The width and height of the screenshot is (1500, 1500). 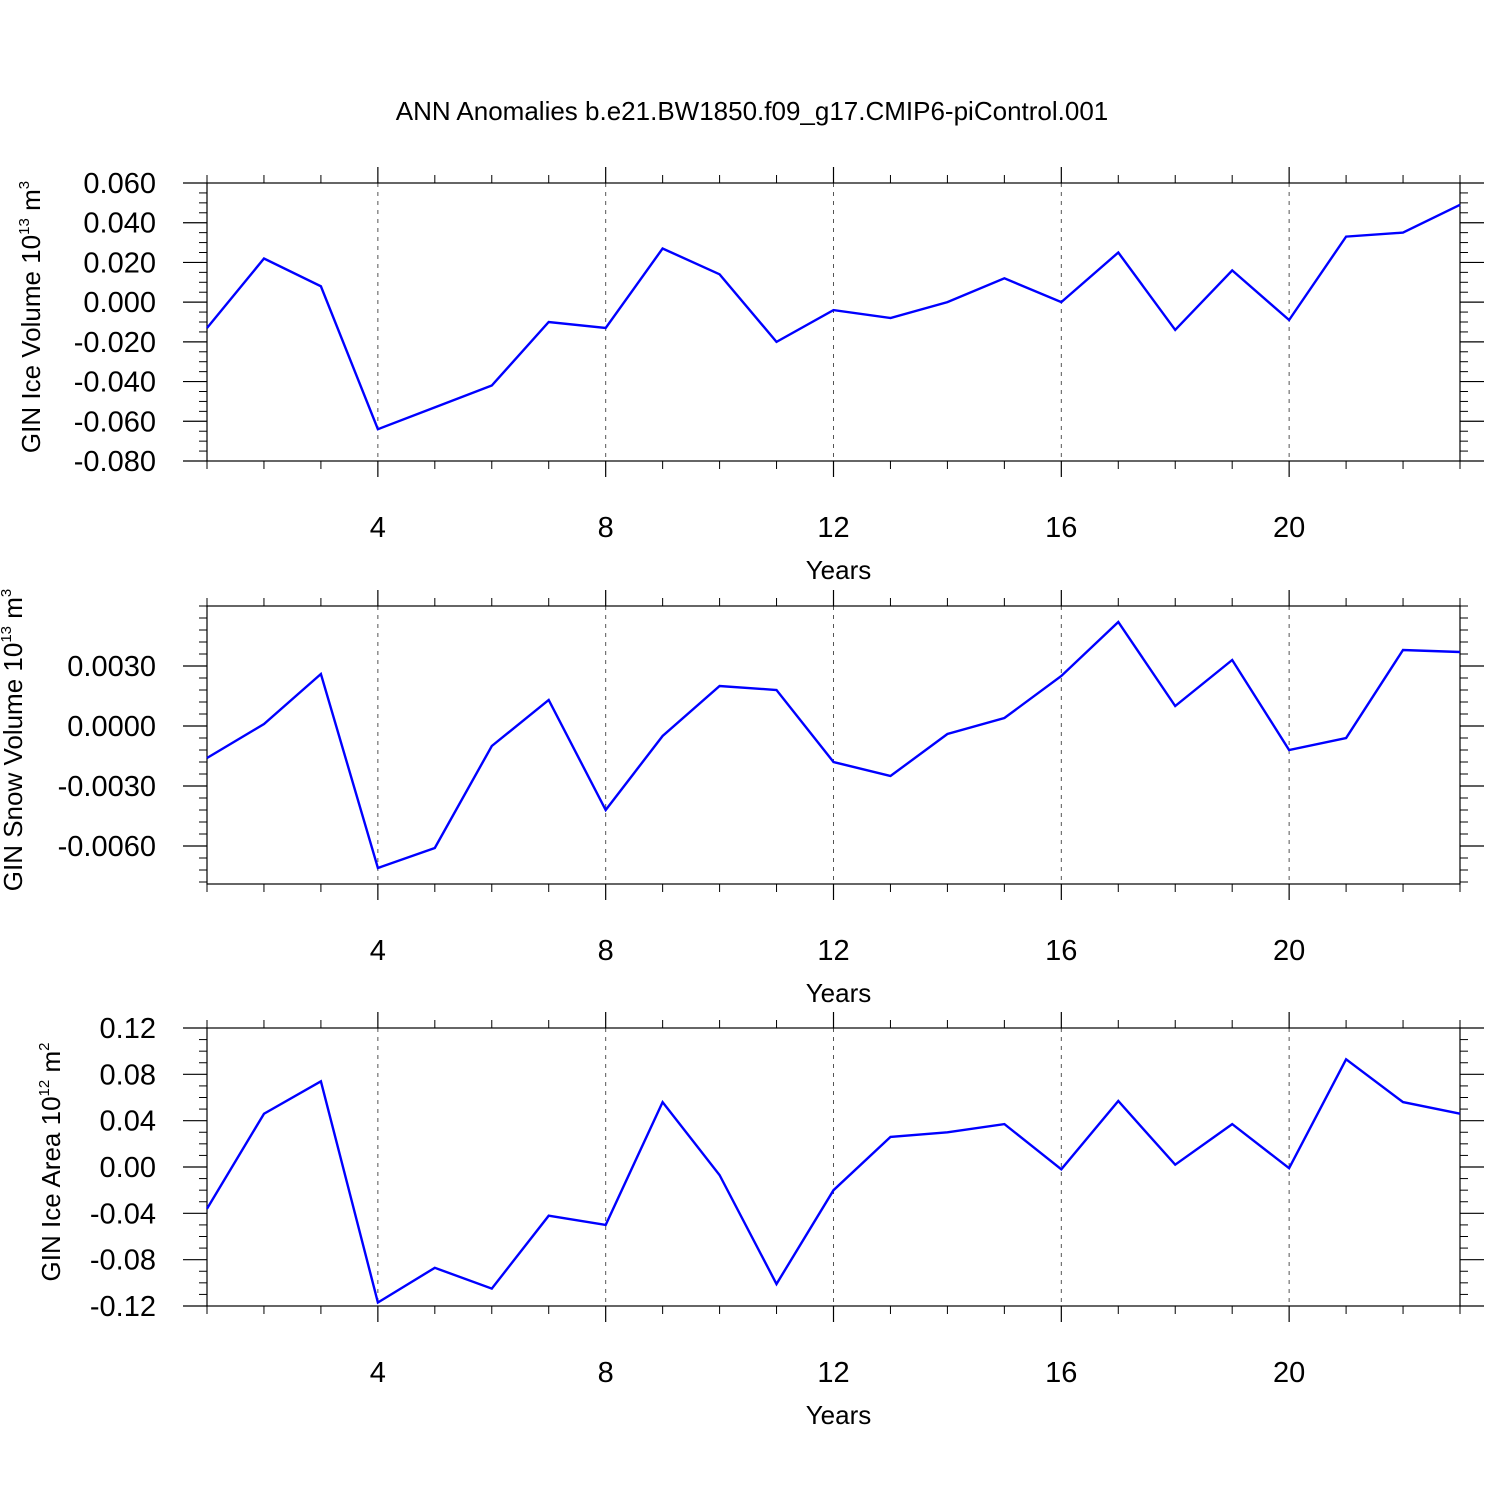 I want to click on y-axis-title-unit-exponent: 2, so click(x=44, y=1047).